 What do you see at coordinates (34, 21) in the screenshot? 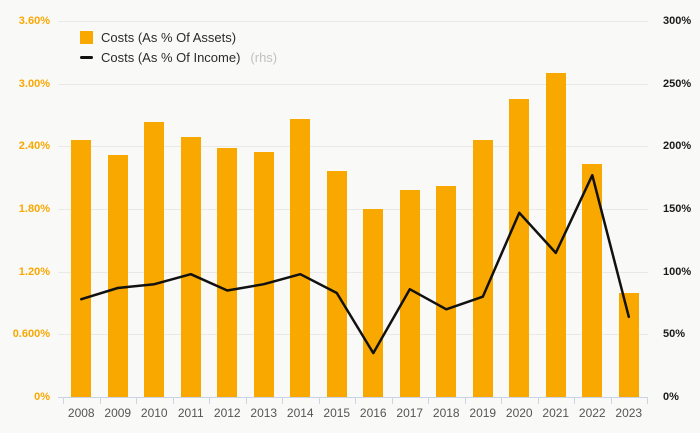
I see `left-tick-label: 3.60%` at bounding box center [34, 21].